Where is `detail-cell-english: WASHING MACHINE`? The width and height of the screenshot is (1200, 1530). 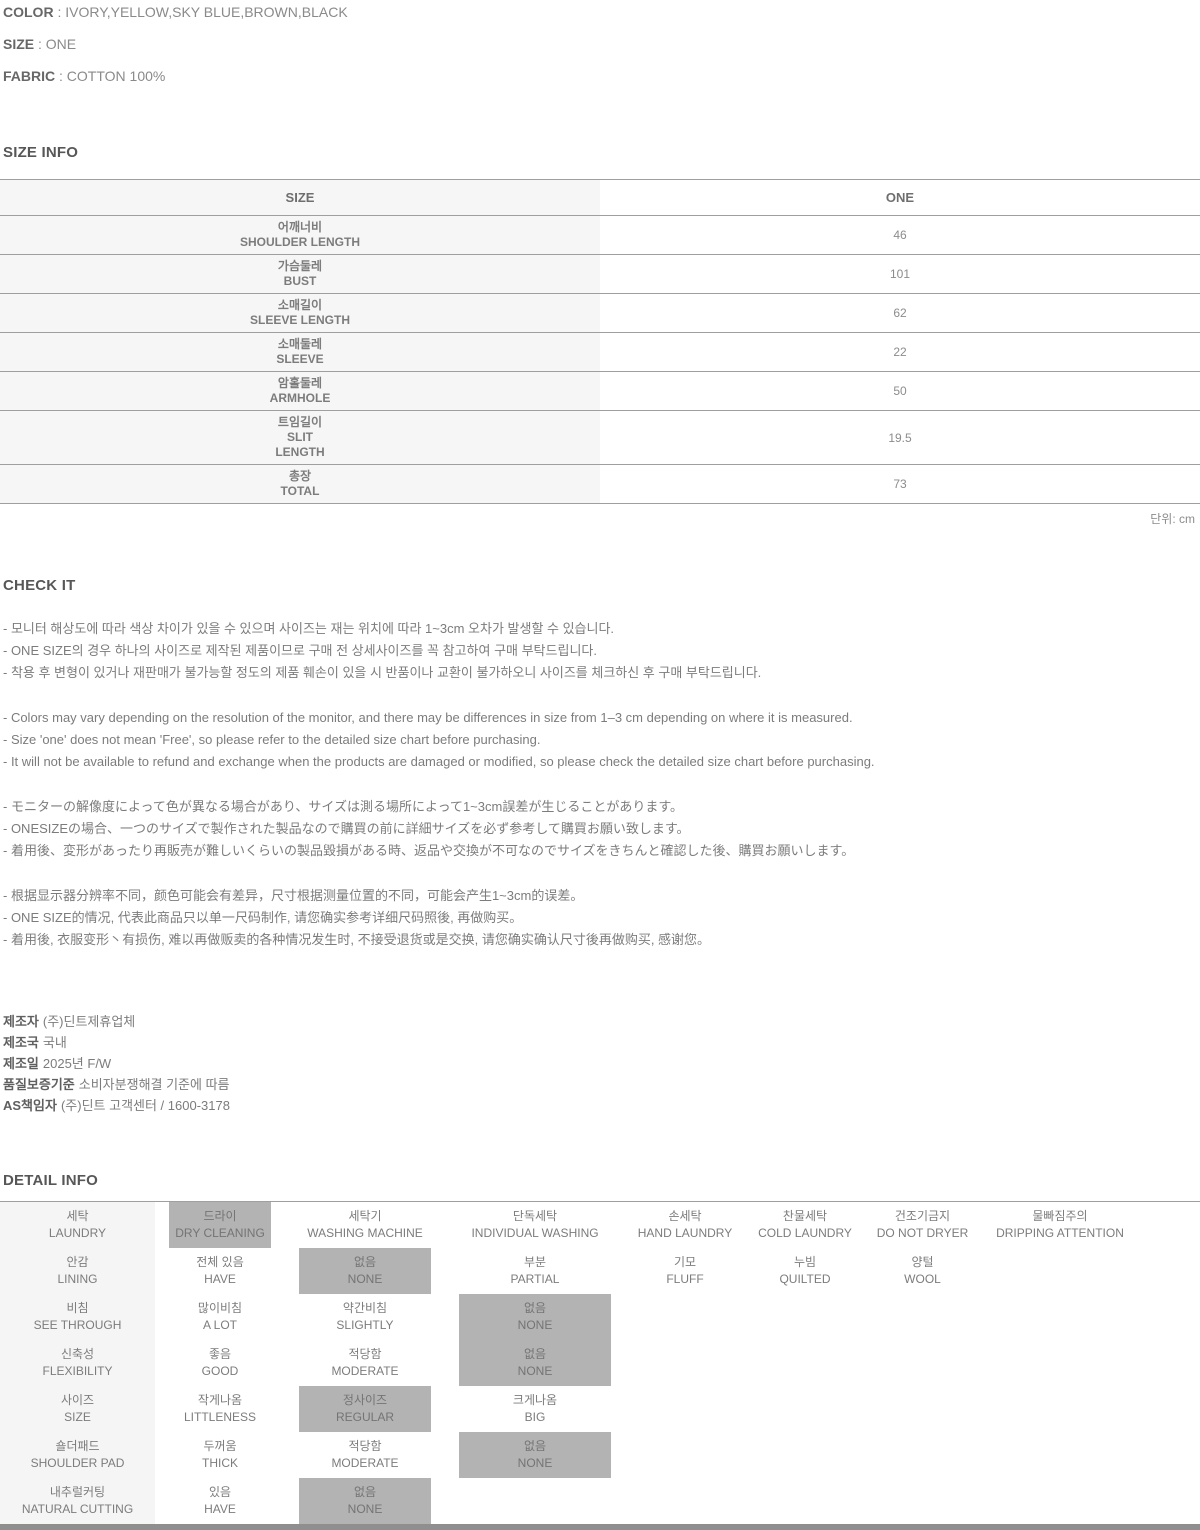 detail-cell-english: WASHING MACHINE is located at coordinates (365, 1233).